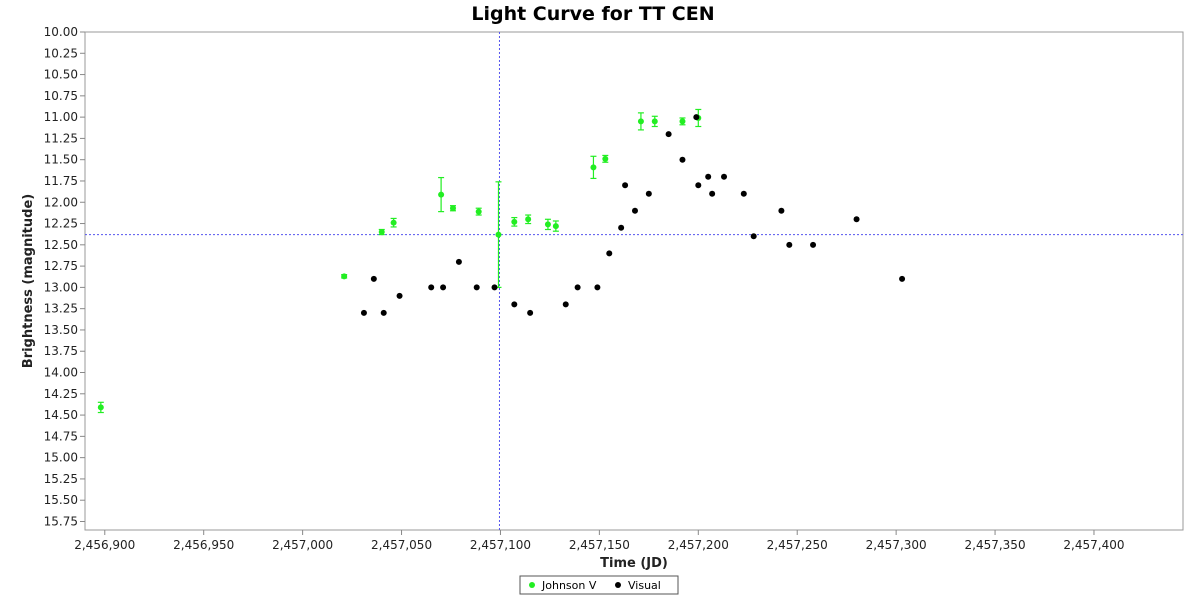 The image size is (1200, 599). I want to click on y-tick-label: 15.50, so click(61, 500).